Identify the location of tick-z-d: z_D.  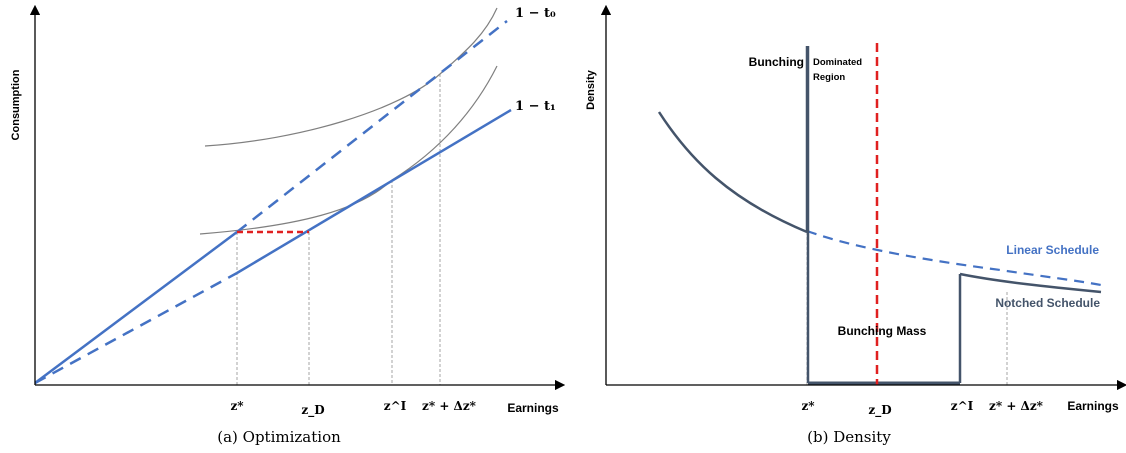
(312, 410).